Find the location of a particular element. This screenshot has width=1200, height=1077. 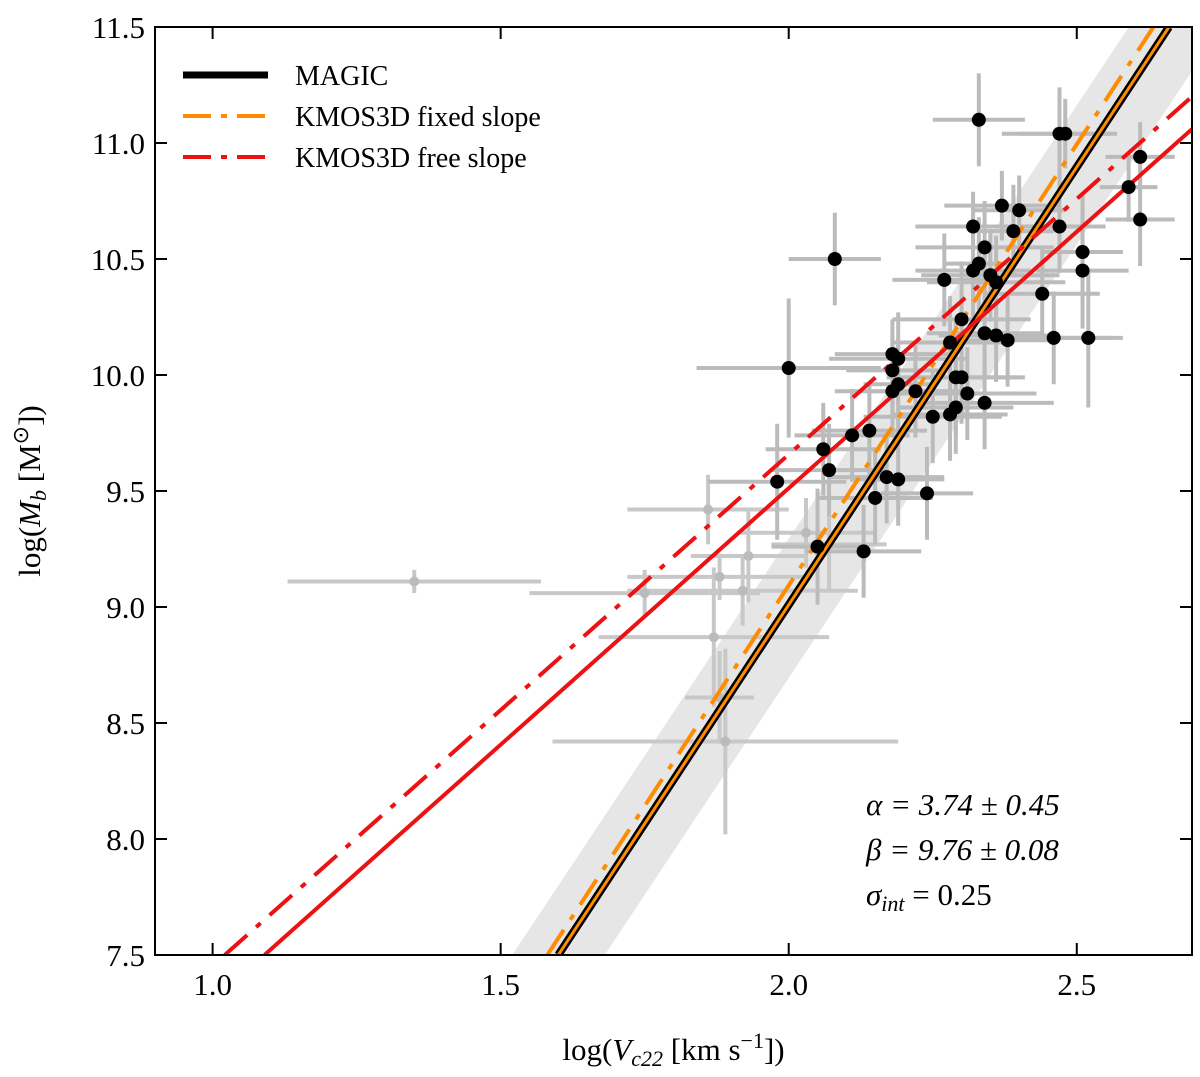

x-tick-label: 2.0 is located at coordinates (788, 984).